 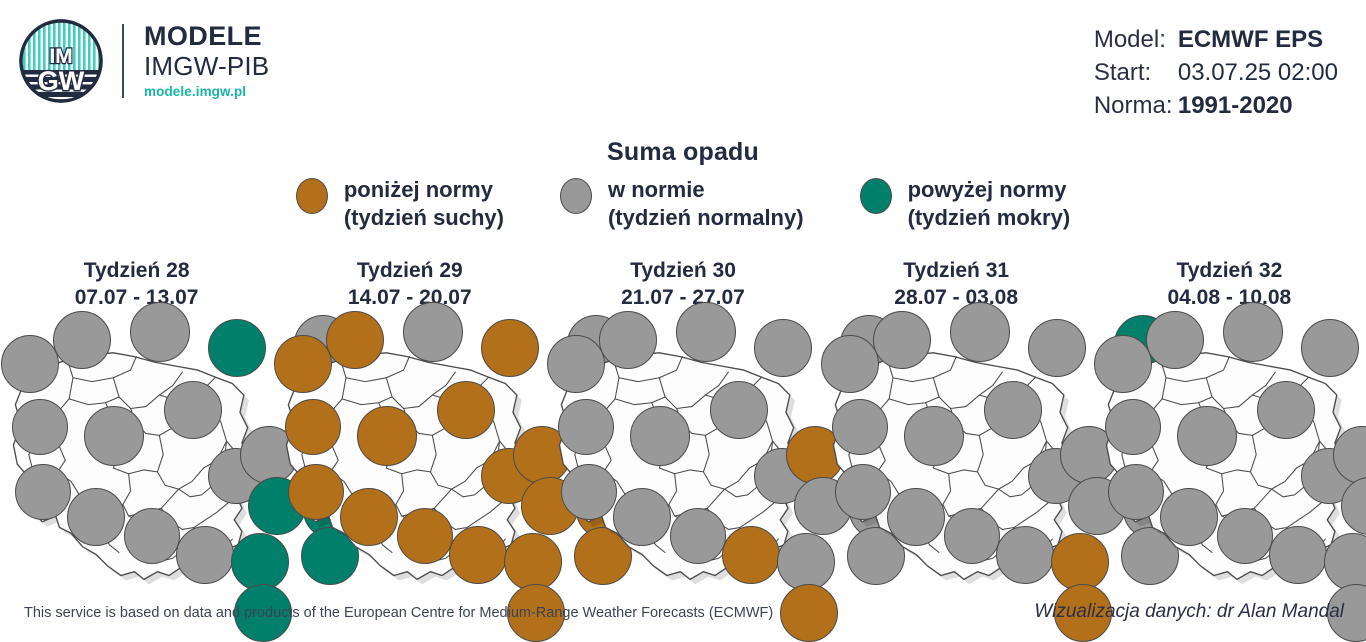 I want to click on meta-model-value: ECMWF EPS, so click(x=1250, y=39).